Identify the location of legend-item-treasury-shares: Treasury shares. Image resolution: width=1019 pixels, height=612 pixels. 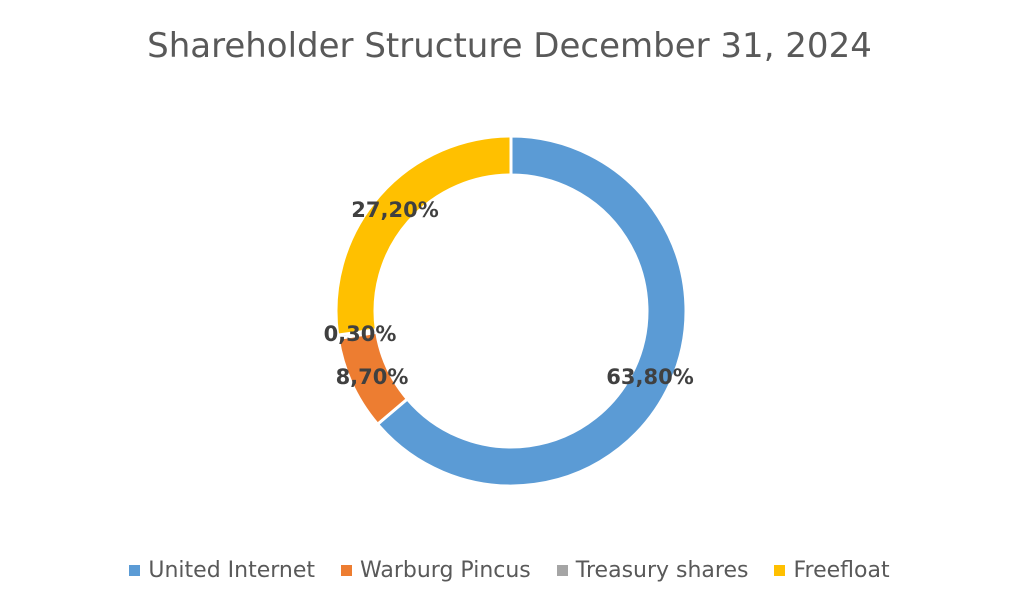
(652, 570).